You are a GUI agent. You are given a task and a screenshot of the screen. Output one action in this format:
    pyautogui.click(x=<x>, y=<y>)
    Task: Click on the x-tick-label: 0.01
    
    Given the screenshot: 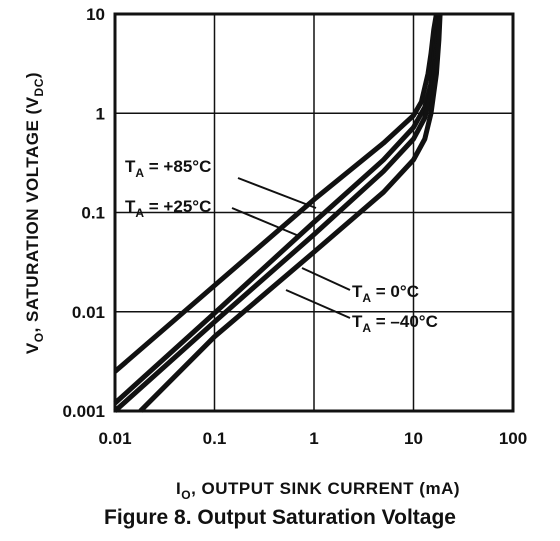 What is the action you would take?
    pyautogui.click(x=114, y=438)
    